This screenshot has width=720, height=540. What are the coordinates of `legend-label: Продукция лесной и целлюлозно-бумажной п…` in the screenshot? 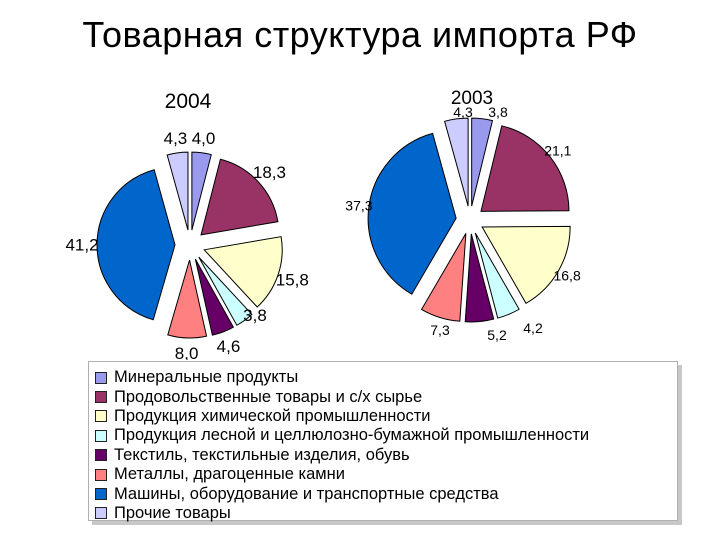 It's located at (352, 435).